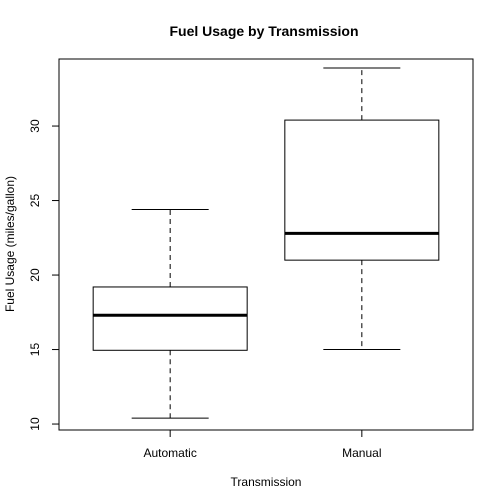 The width and height of the screenshot is (504, 504). Describe the element at coordinates (169, 453) in the screenshot. I see `x-tick-label: Automatic` at that location.